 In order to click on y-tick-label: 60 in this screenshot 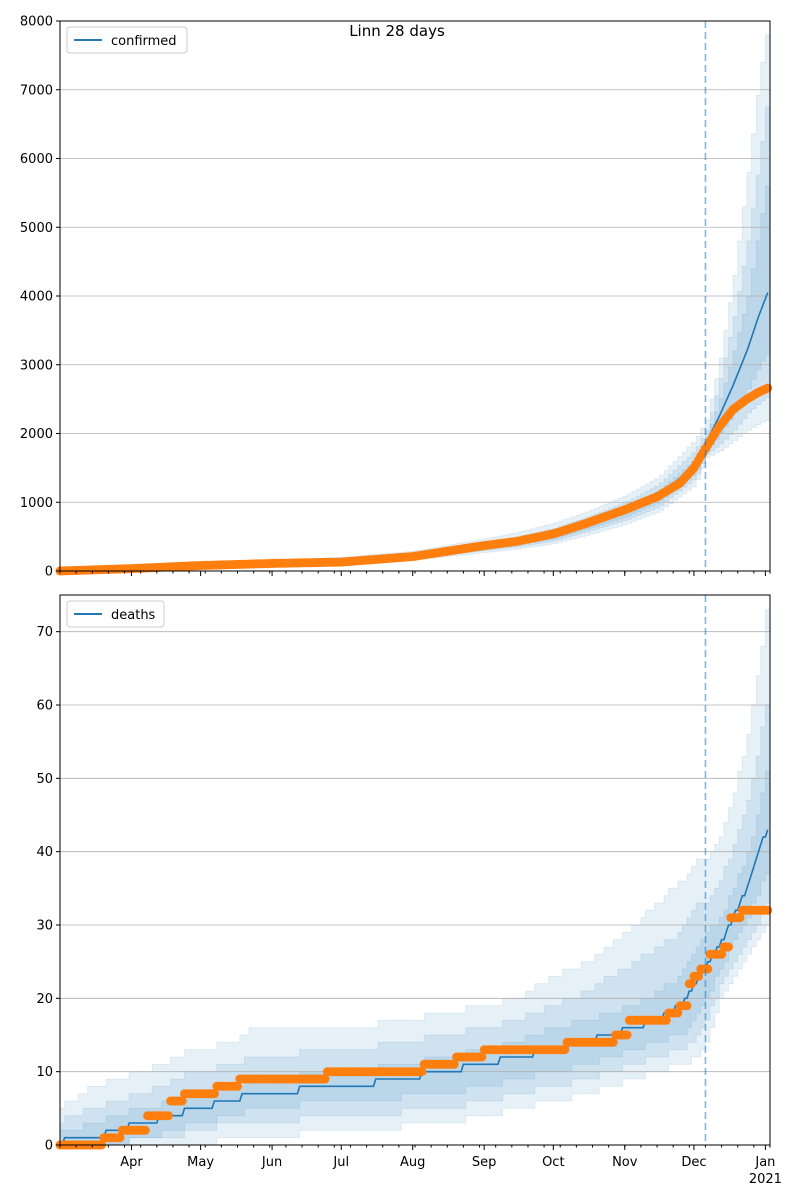, I will do `click(44, 706)`.